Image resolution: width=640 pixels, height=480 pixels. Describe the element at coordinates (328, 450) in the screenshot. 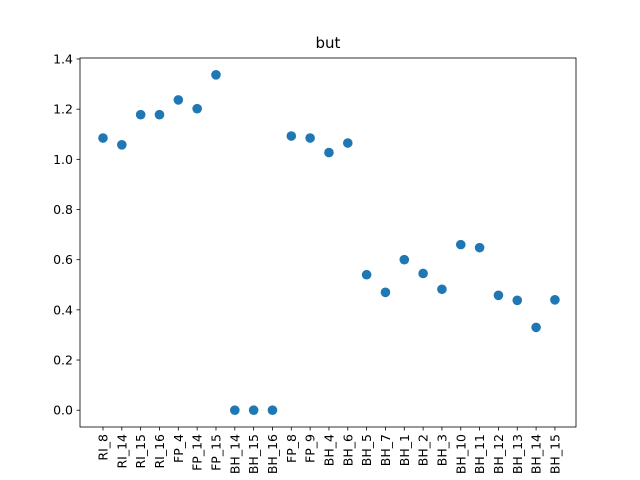

I see `x-tick-label: BH_4` at that location.